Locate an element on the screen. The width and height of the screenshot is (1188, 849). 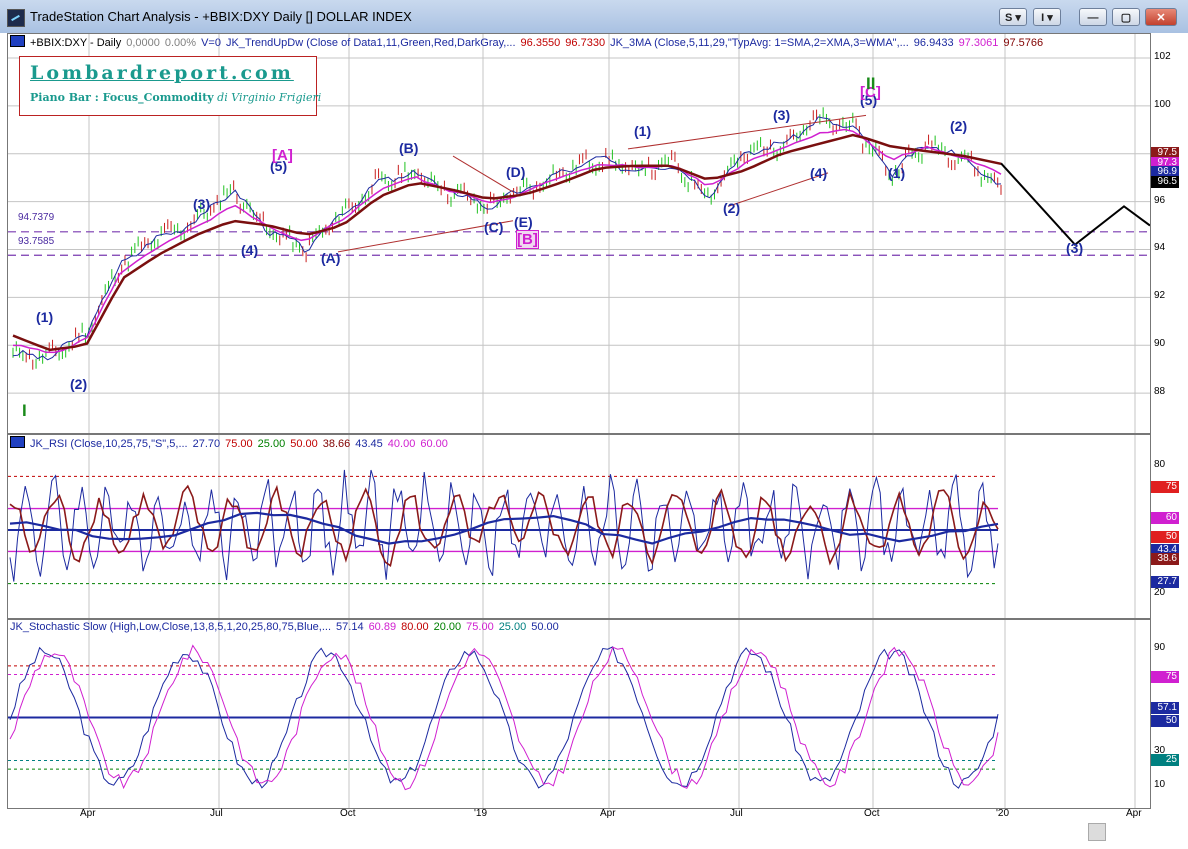
price-tick: 102 is located at coordinates (1162, 56).